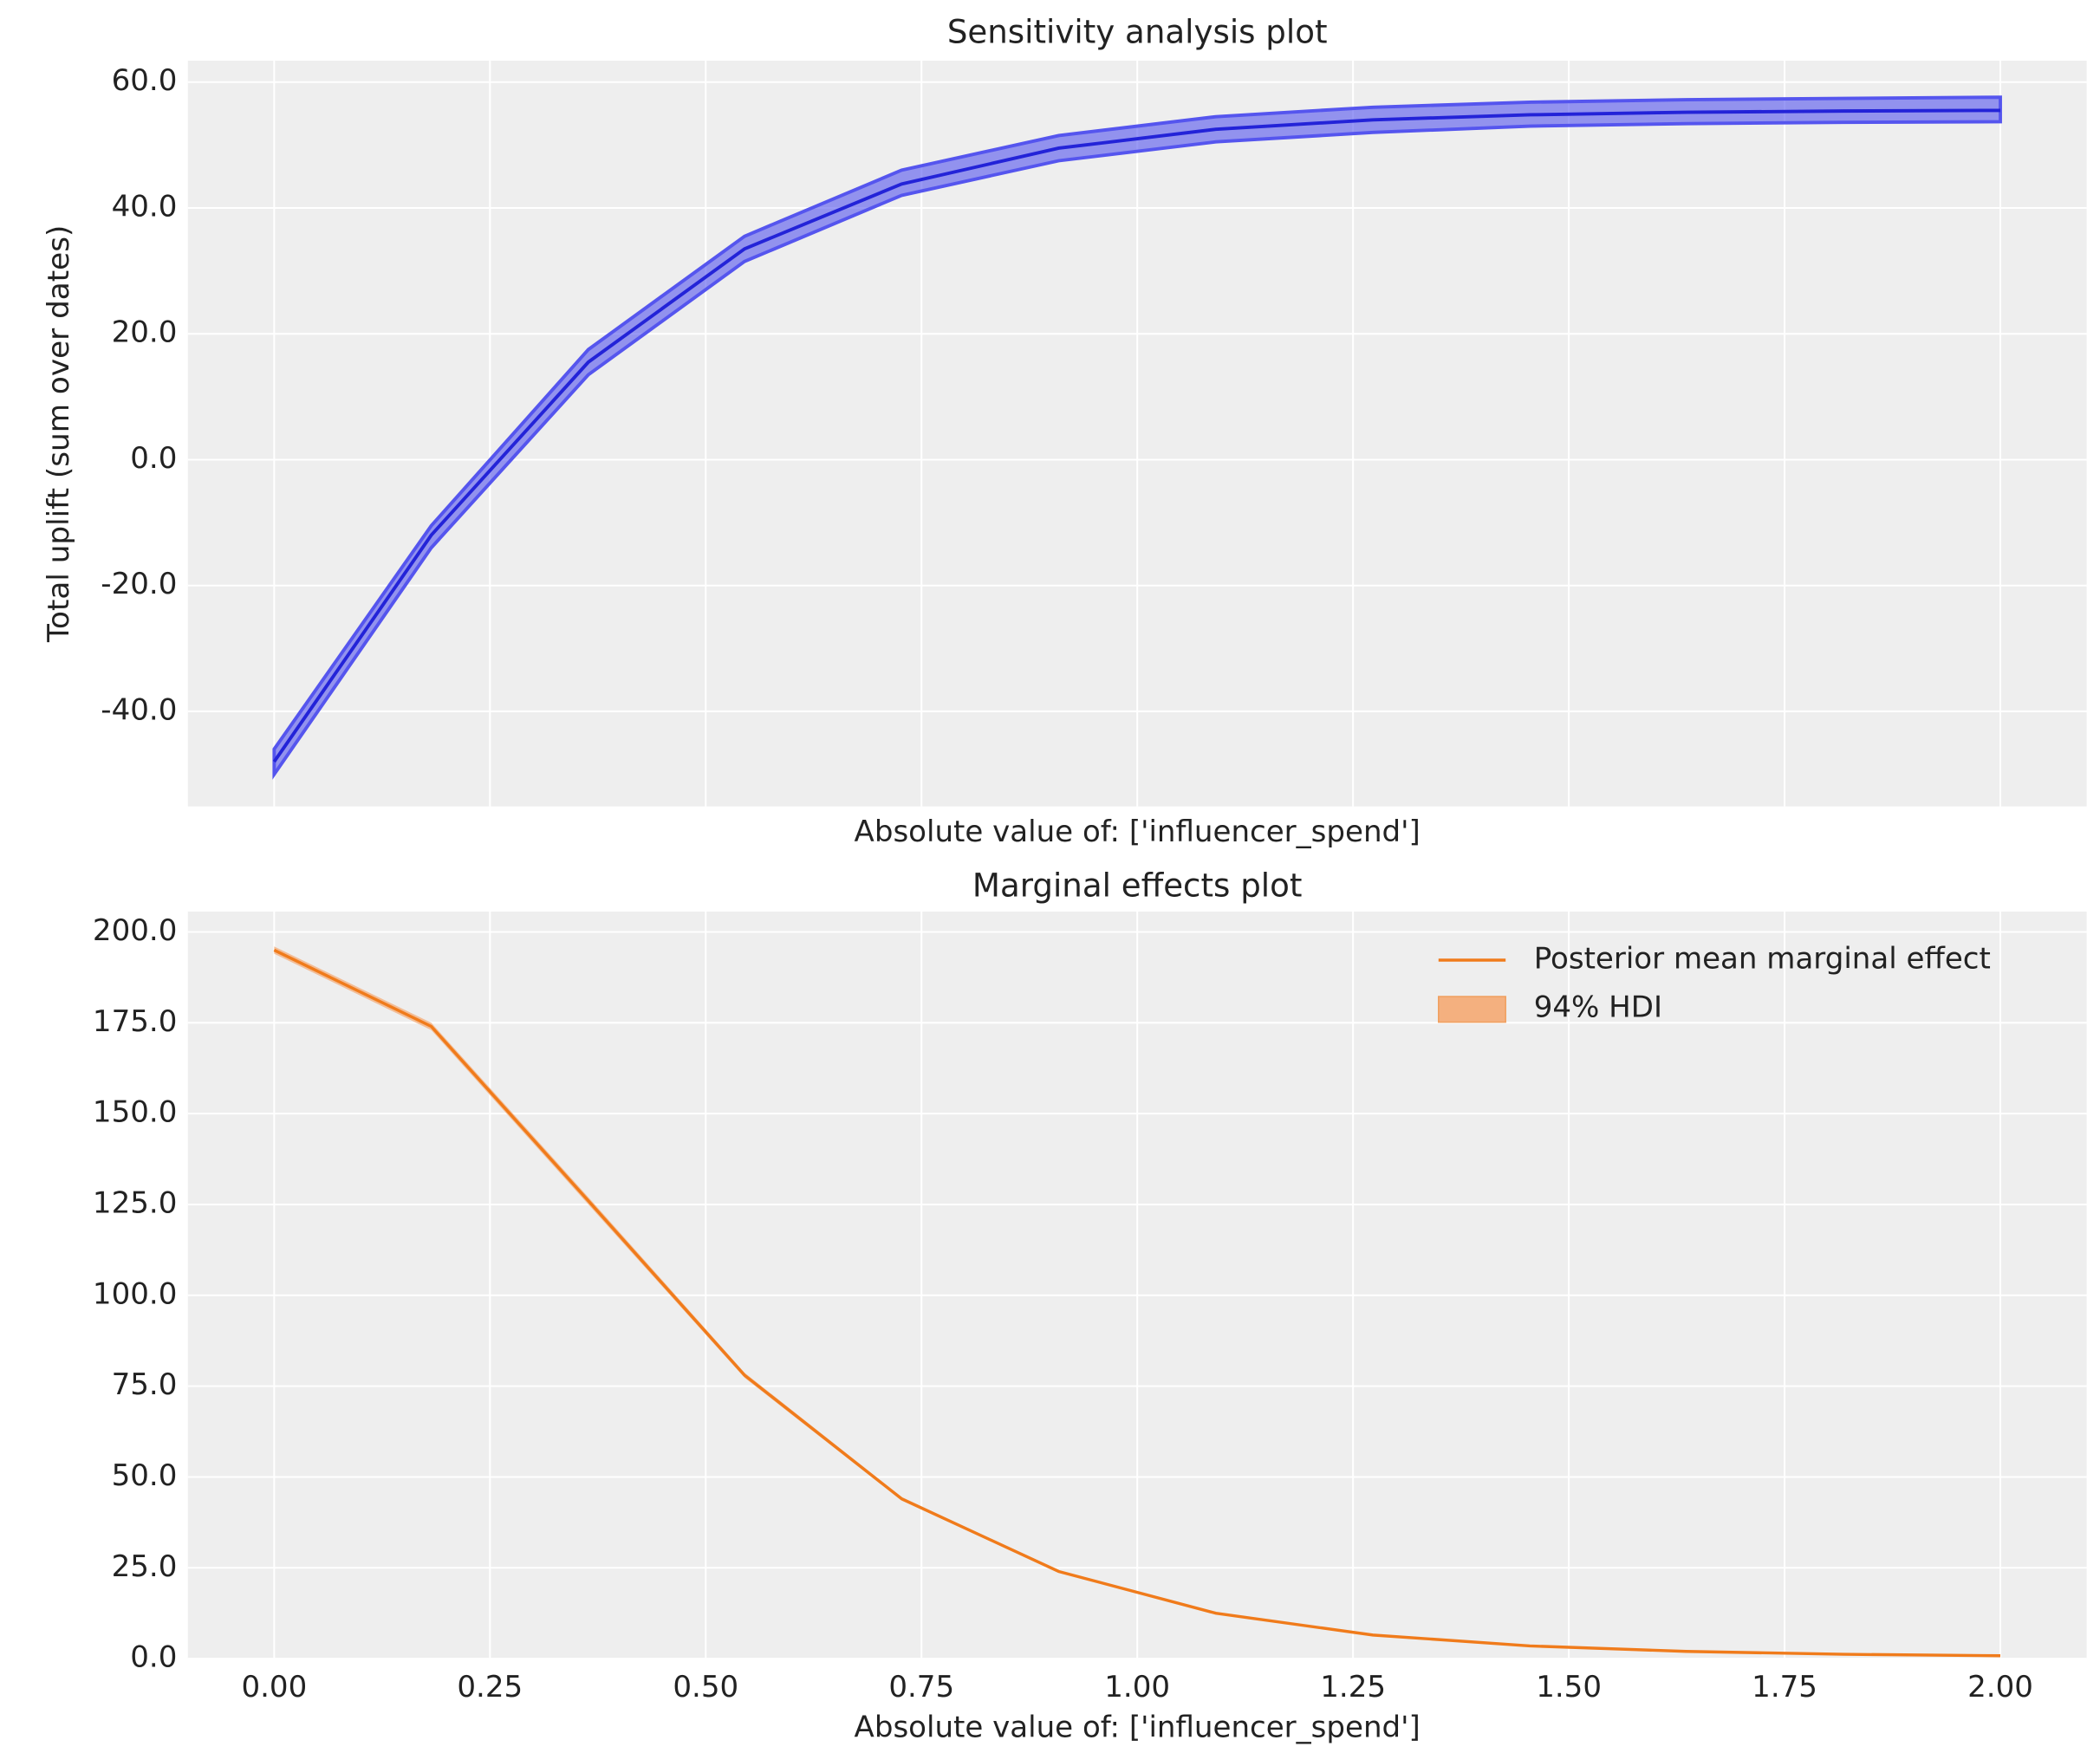 Image resolution: width=2100 pixels, height=1753 pixels. What do you see at coordinates (921, 1687) in the screenshot?
I see `x-tick-label: 0.75` at bounding box center [921, 1687].